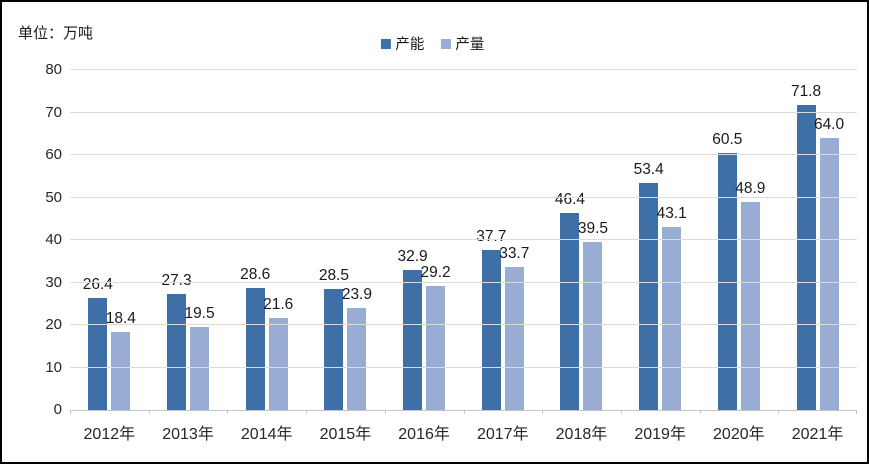 This screenshot has width=869, height=464. I want to click on category-group: 53.4 43.1, so click(660, 240).